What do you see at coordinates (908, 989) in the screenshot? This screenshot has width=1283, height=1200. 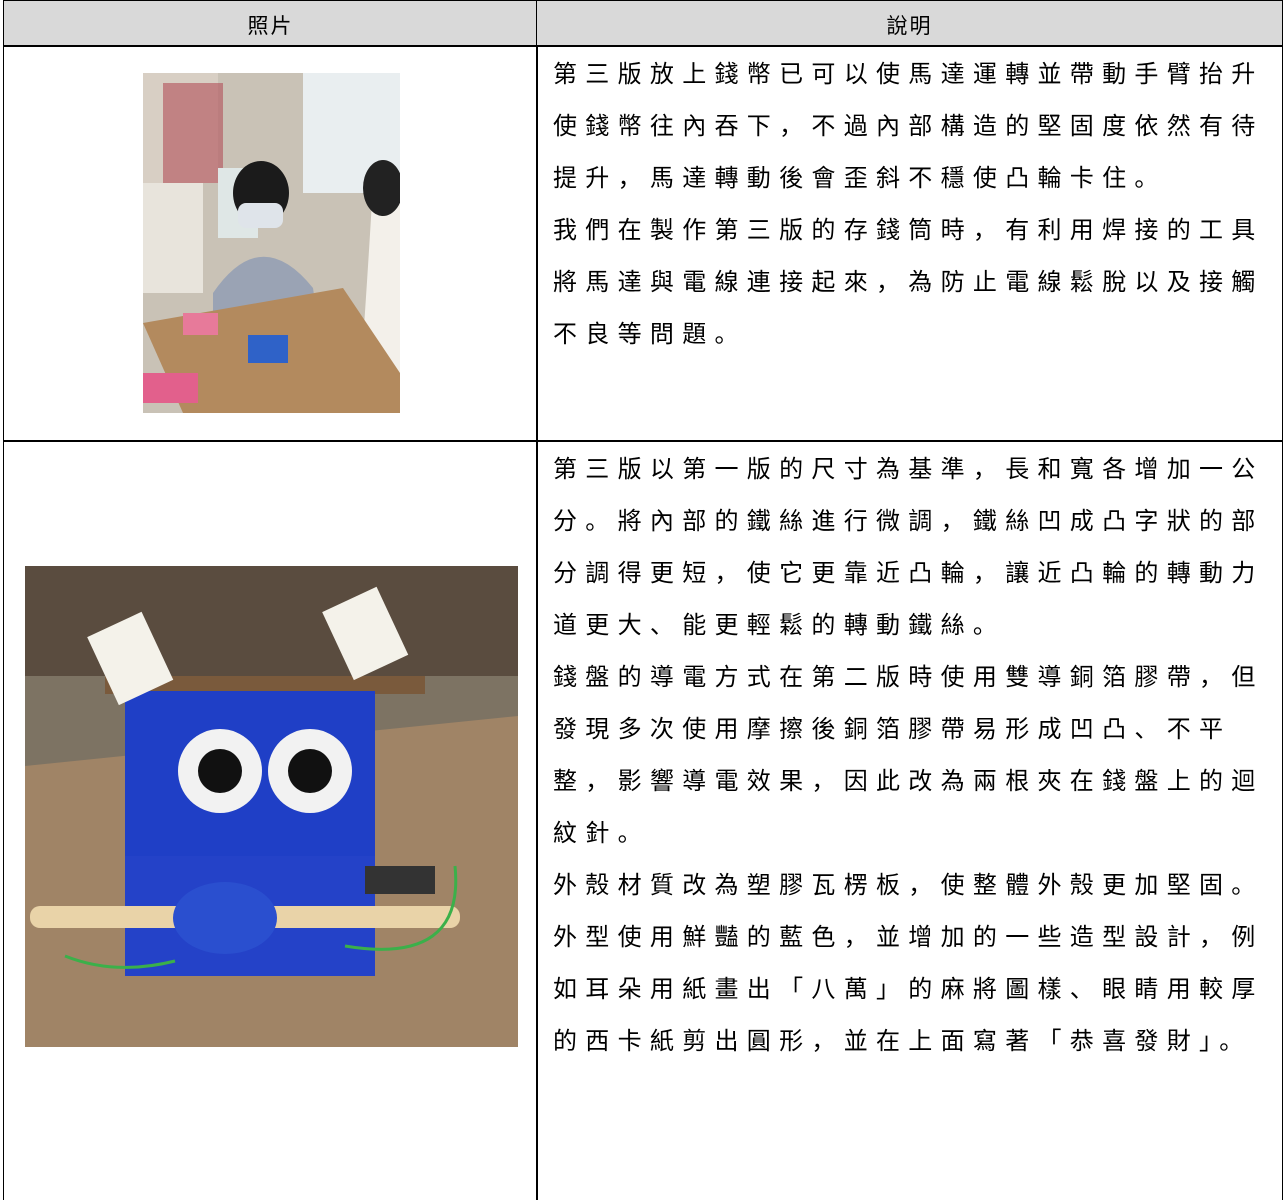 I see `text-line: 如耳朵用紙畫出「八萬」的麻將圖樣、眼睛用較厚` at bounding box center [908, 989].